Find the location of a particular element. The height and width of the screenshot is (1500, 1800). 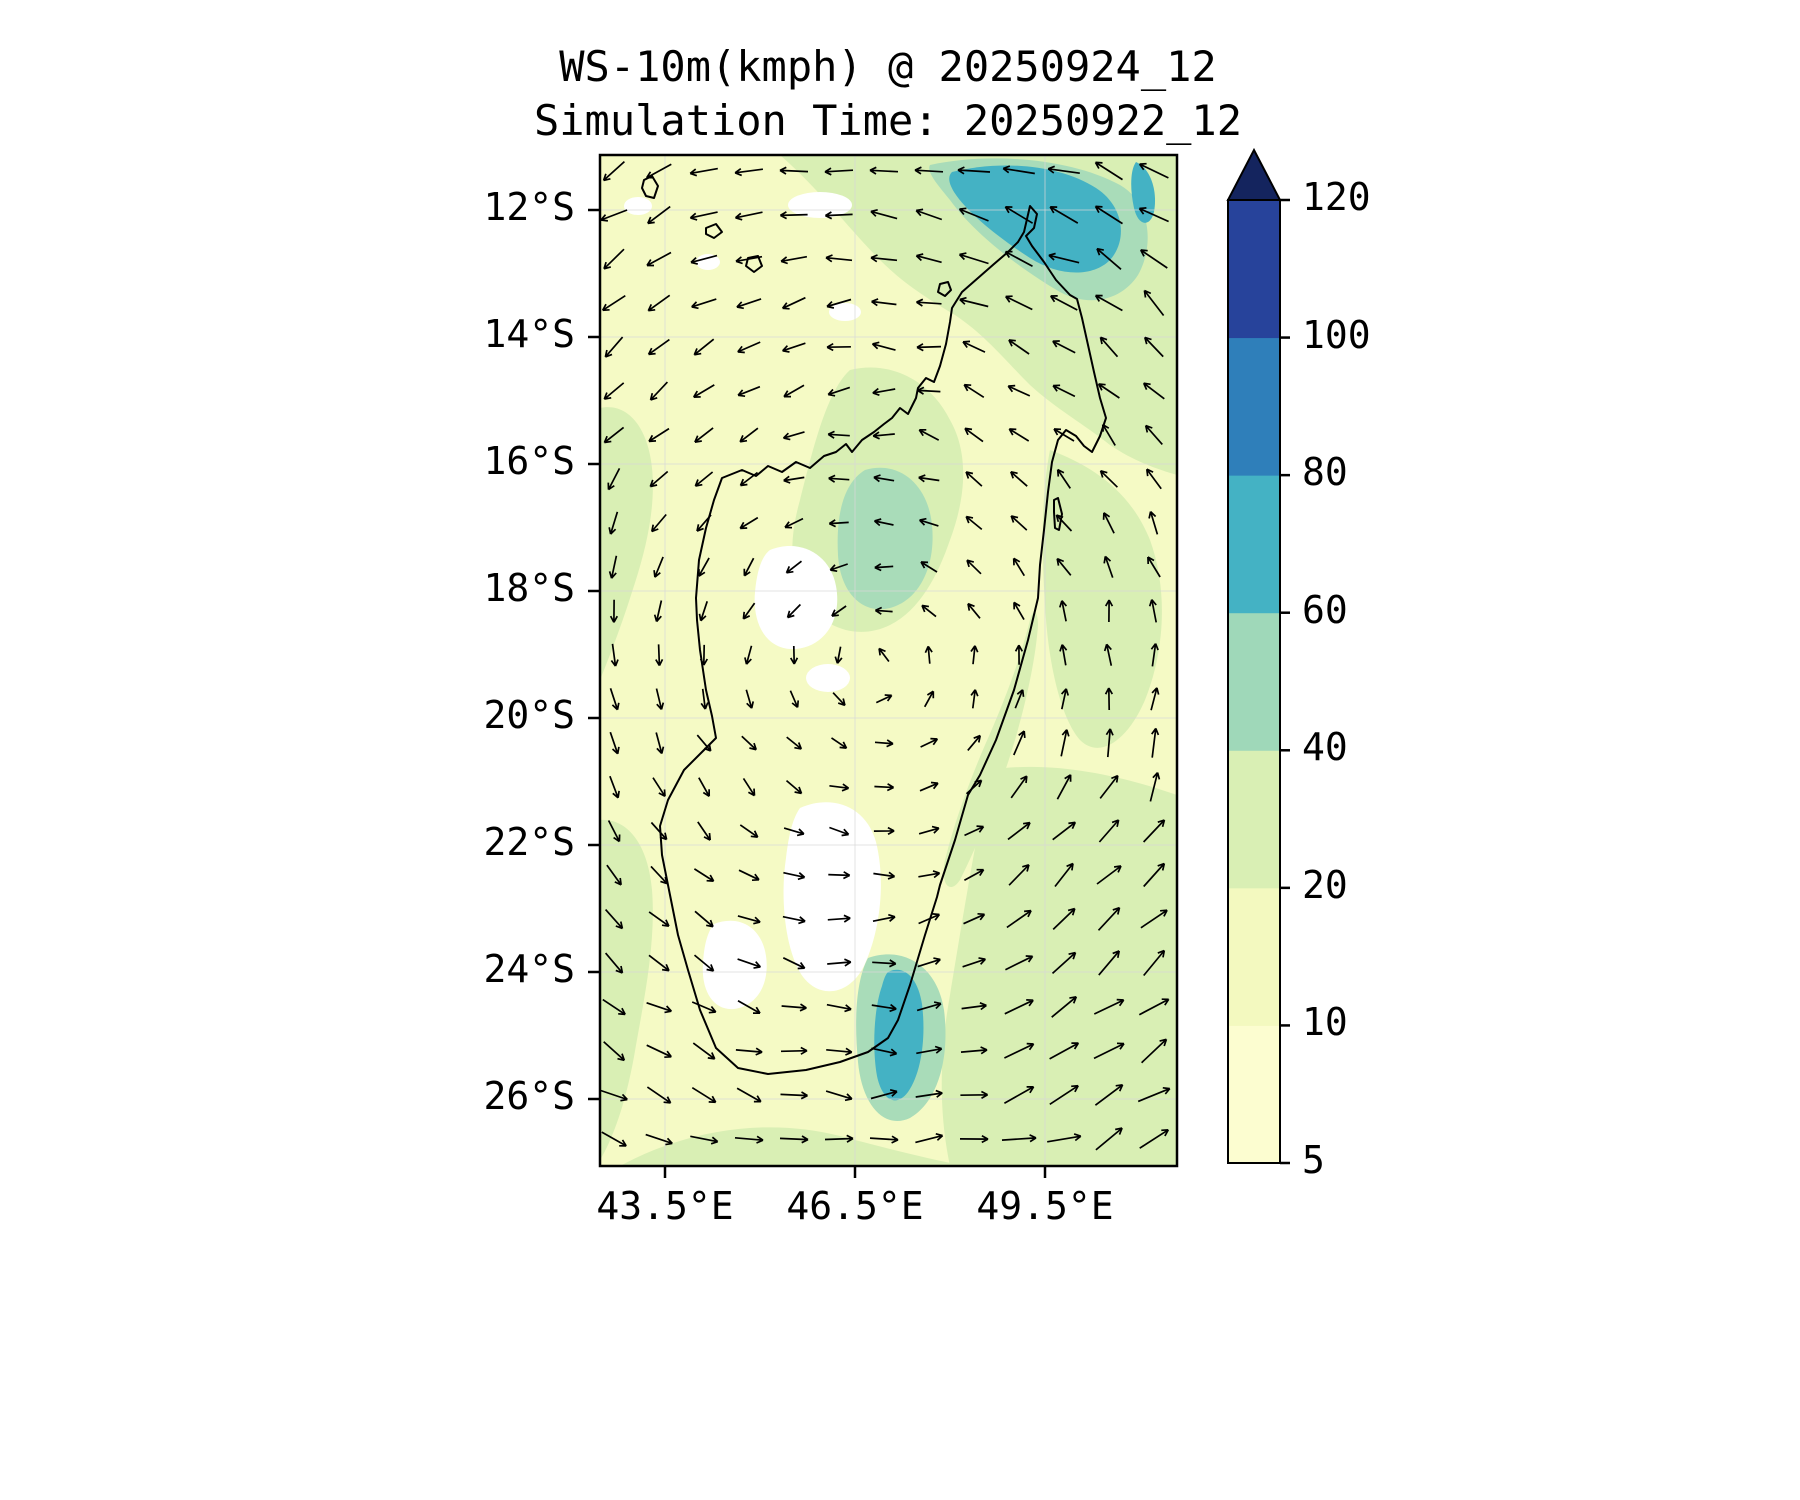

x-tick-label: 49.5°E is located at coordinates (1045, 1206).